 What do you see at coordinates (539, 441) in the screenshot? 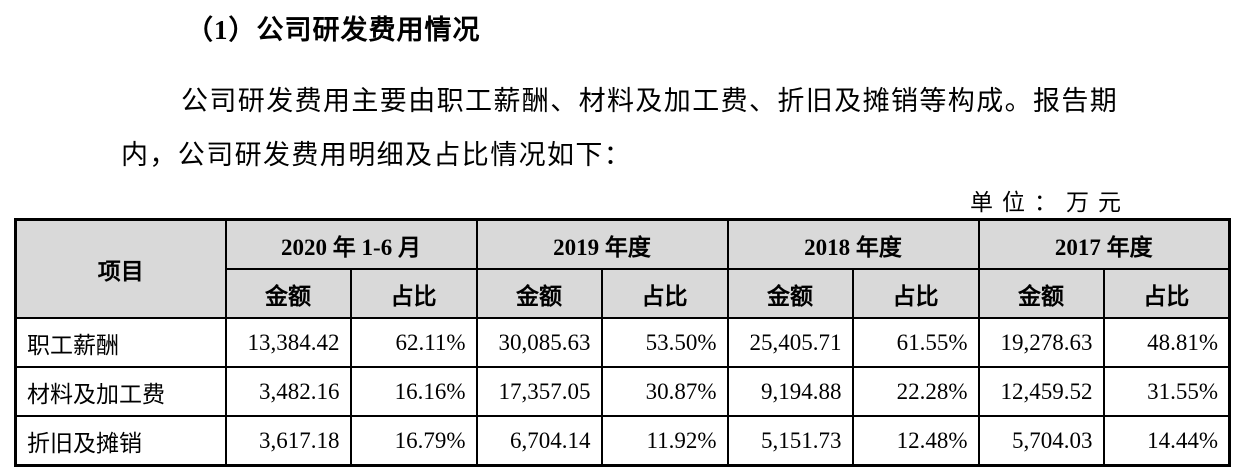
I see `cell-2019-amount: 6,704.14` at bounding box center [539, 441].